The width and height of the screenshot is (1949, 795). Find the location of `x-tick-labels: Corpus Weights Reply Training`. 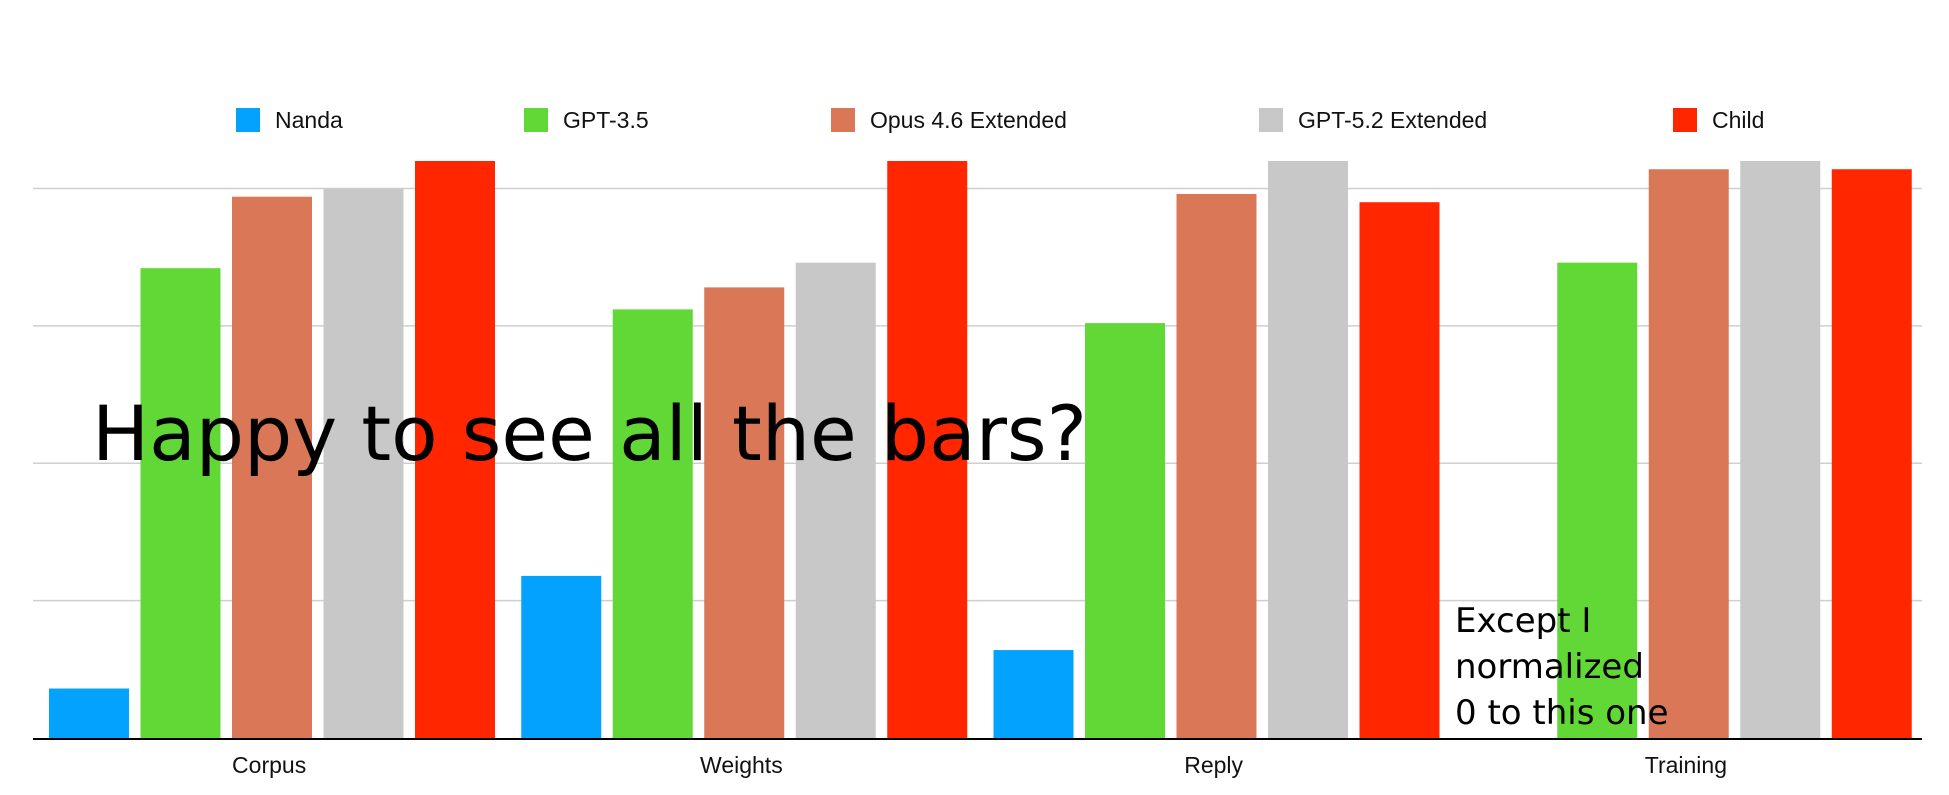

x-tick-labels: Corpus Weights Reply Training is located at coordinates (979, 765).